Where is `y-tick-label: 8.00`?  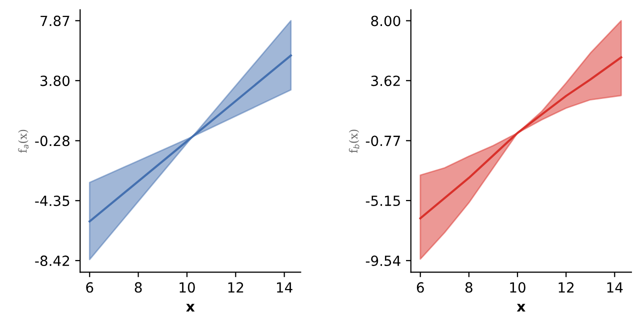
y-tick-label: 8.00 is located at coordinates (385, 21).